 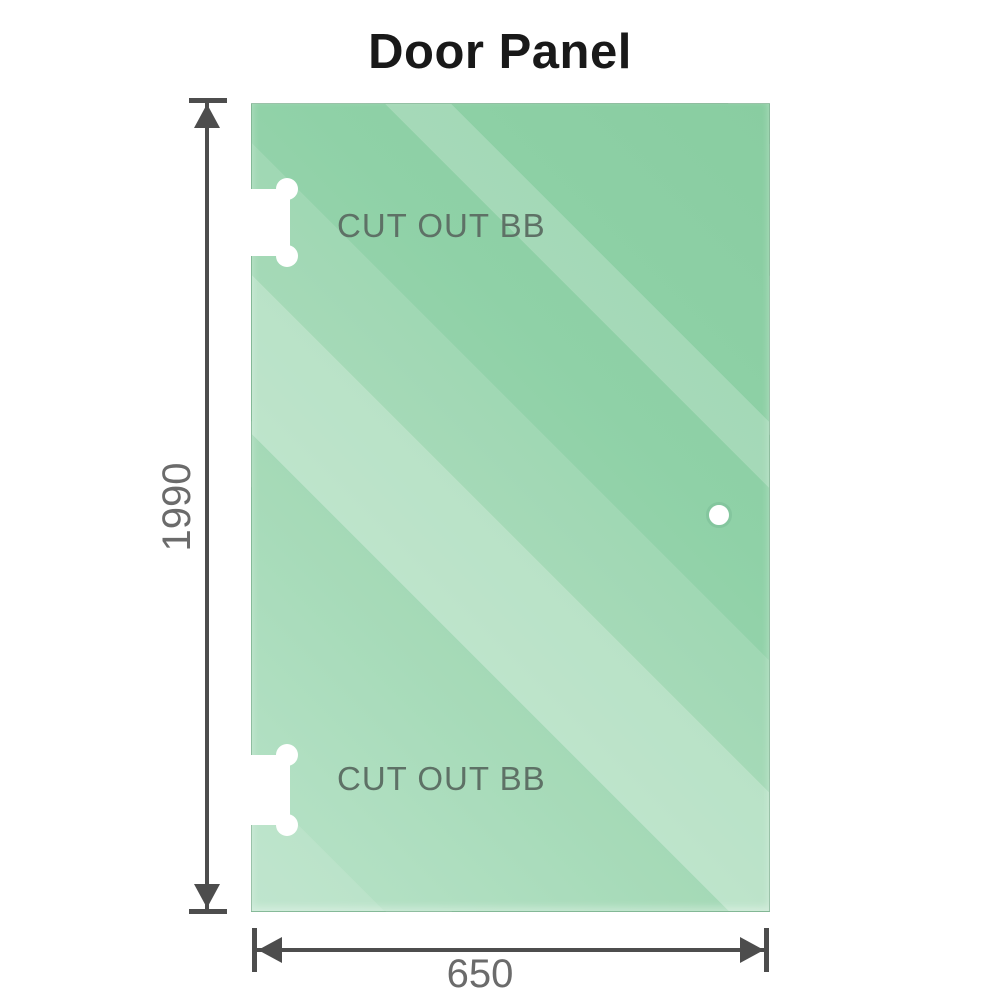 I want to click on hinge-cutout-bottom-notch, so click(x=270, y=790).